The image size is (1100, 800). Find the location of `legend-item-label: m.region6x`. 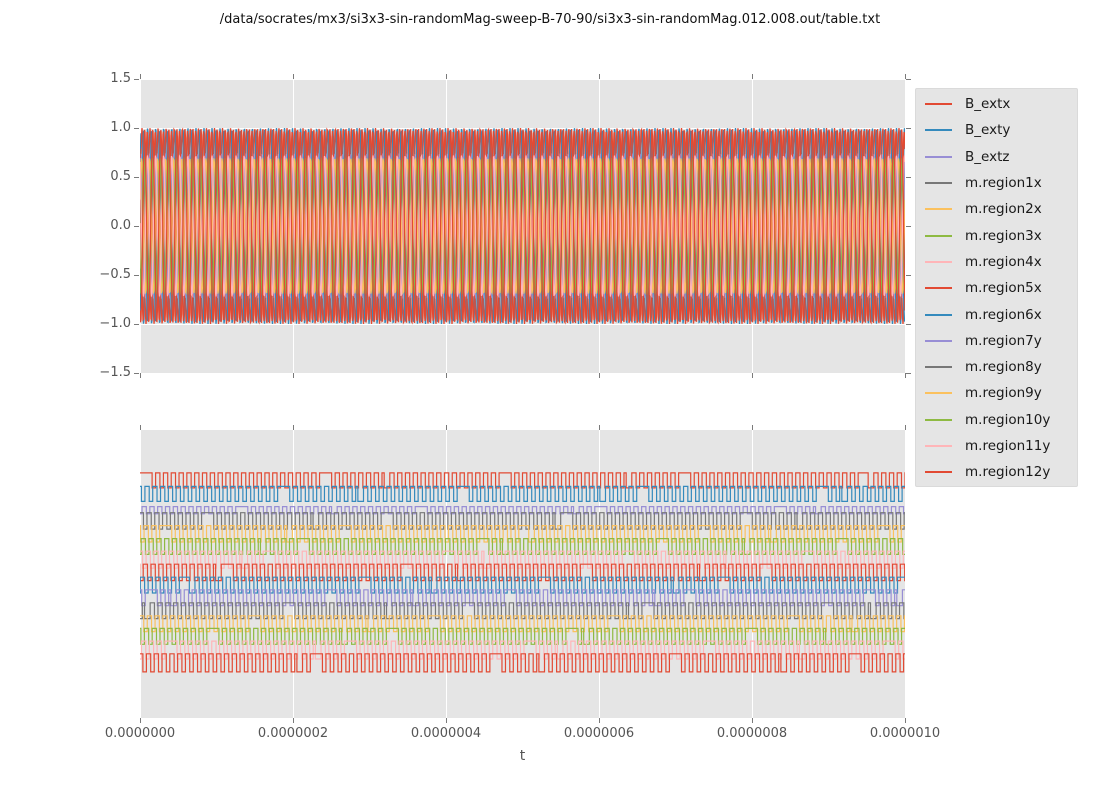

legend-item-label: m.region6x is located at coordinates (1003, 314).